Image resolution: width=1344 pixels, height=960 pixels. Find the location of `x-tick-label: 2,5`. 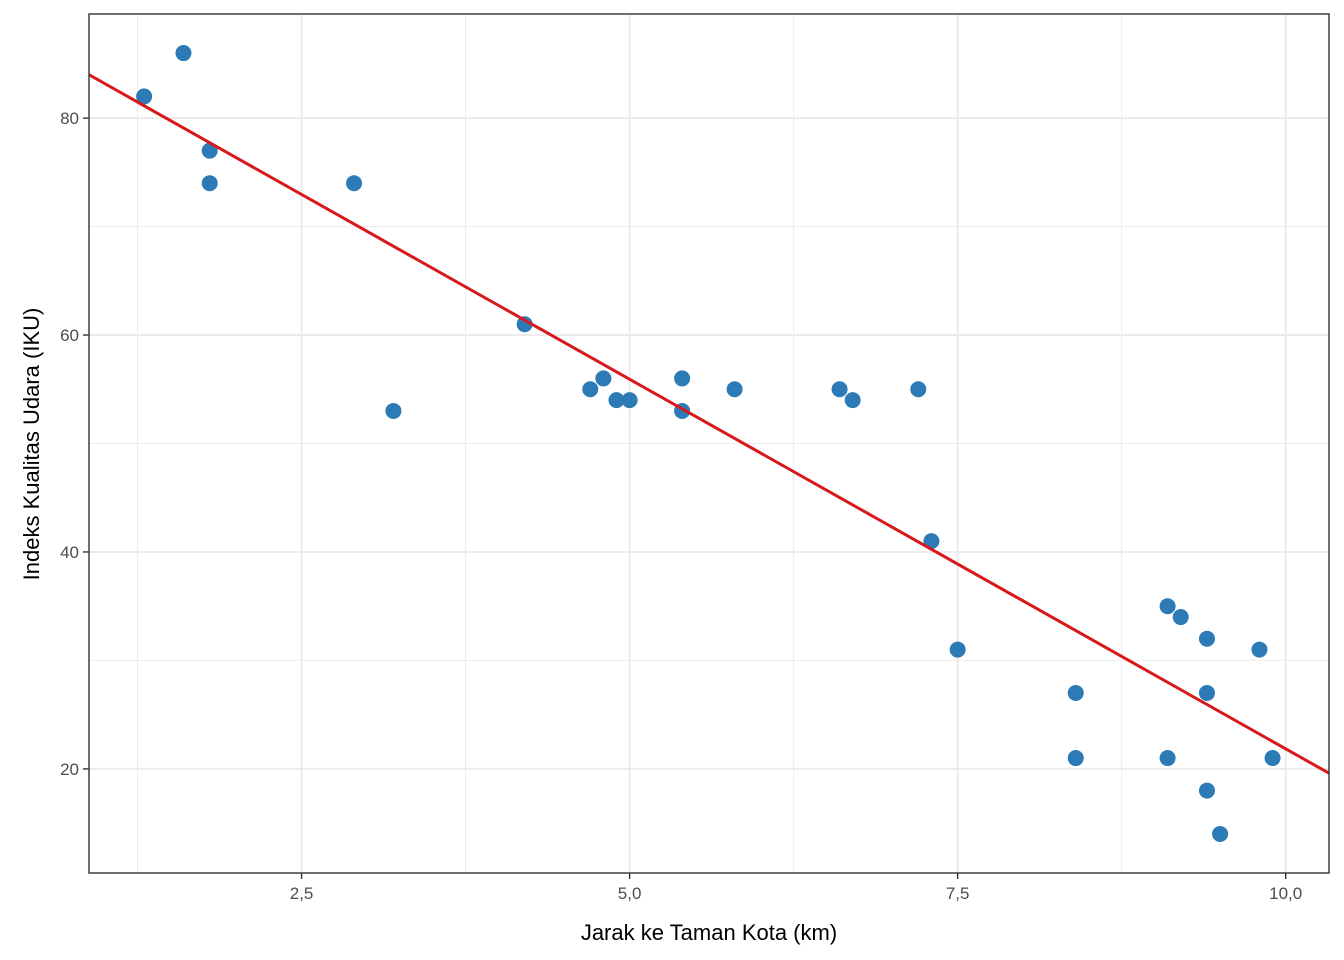

x-tick-label: 2,5 is located at coordinates (302, 893).